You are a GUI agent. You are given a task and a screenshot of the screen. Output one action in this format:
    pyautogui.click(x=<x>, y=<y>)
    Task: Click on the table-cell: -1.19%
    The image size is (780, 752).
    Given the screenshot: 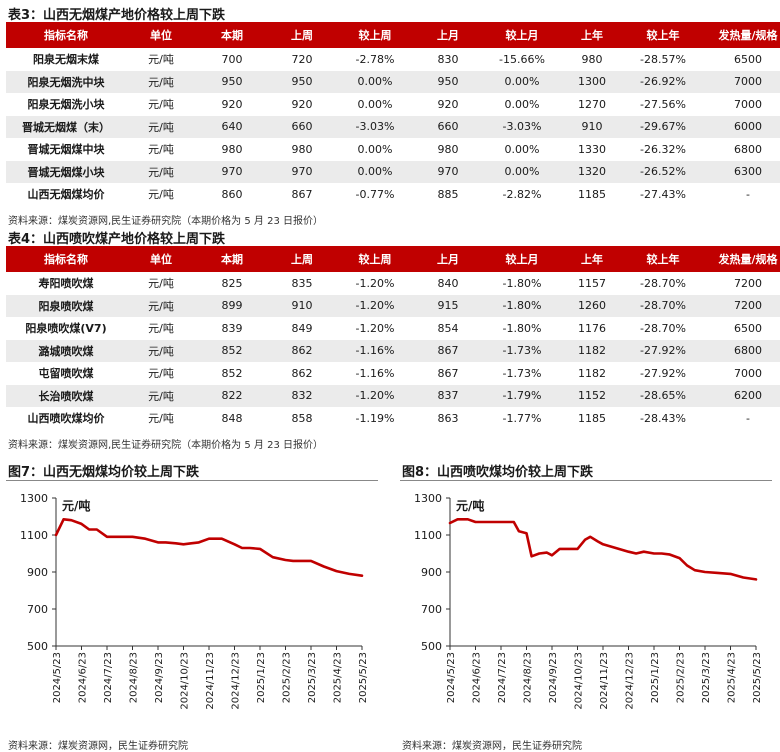 What is the action you would take?
    pyautogui.click(x=375, y=418)
    